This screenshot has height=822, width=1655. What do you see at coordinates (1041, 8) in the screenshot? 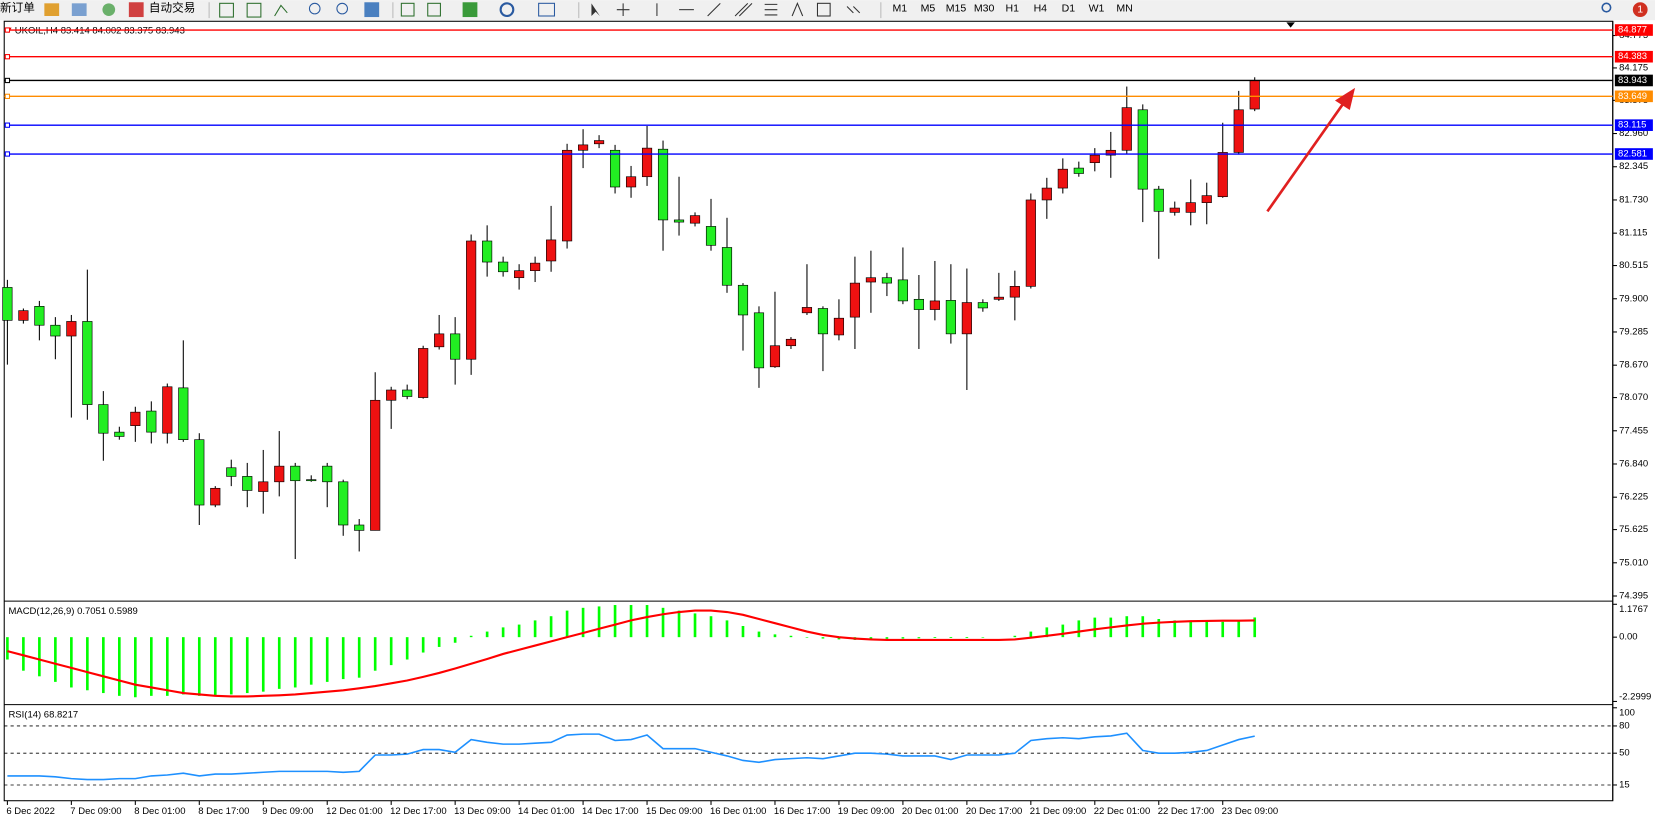
I see `timeframe-button: H4` at bounding box center [1041, 8].